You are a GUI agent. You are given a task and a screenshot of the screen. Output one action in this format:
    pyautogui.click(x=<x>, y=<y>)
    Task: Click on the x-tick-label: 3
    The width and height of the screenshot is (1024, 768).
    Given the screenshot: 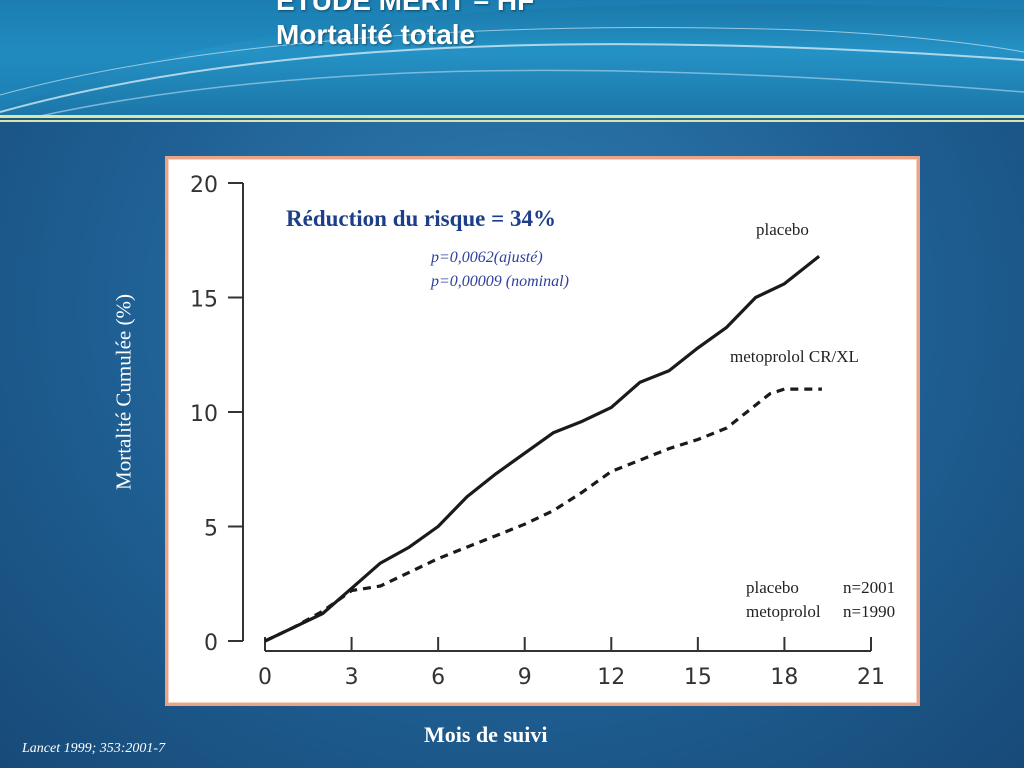 What is the action you would take?
    pyautogui.click(x=352, y=677)
    